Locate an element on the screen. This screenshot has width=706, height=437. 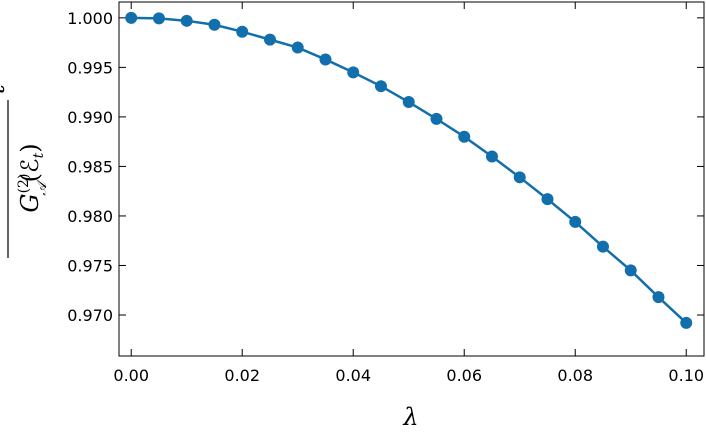
y-tick-label: 0.975 is located at coordinates (90, 265).